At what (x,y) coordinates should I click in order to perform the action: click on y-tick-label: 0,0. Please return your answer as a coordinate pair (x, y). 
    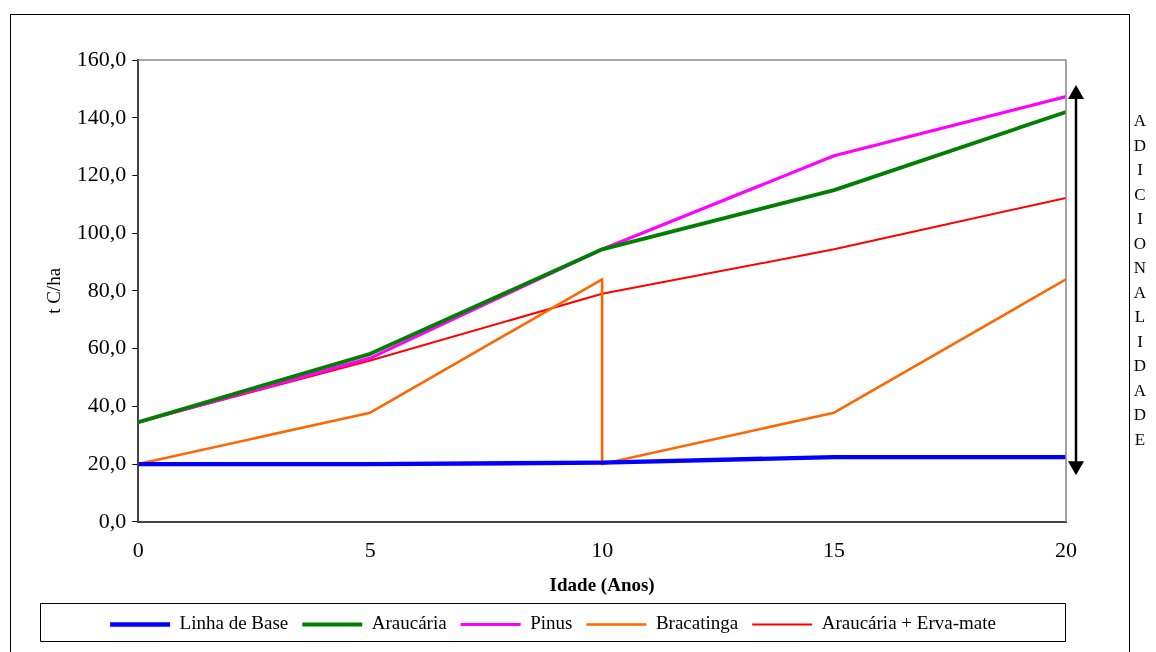
    Looking at the image, I should click on (112, 520).